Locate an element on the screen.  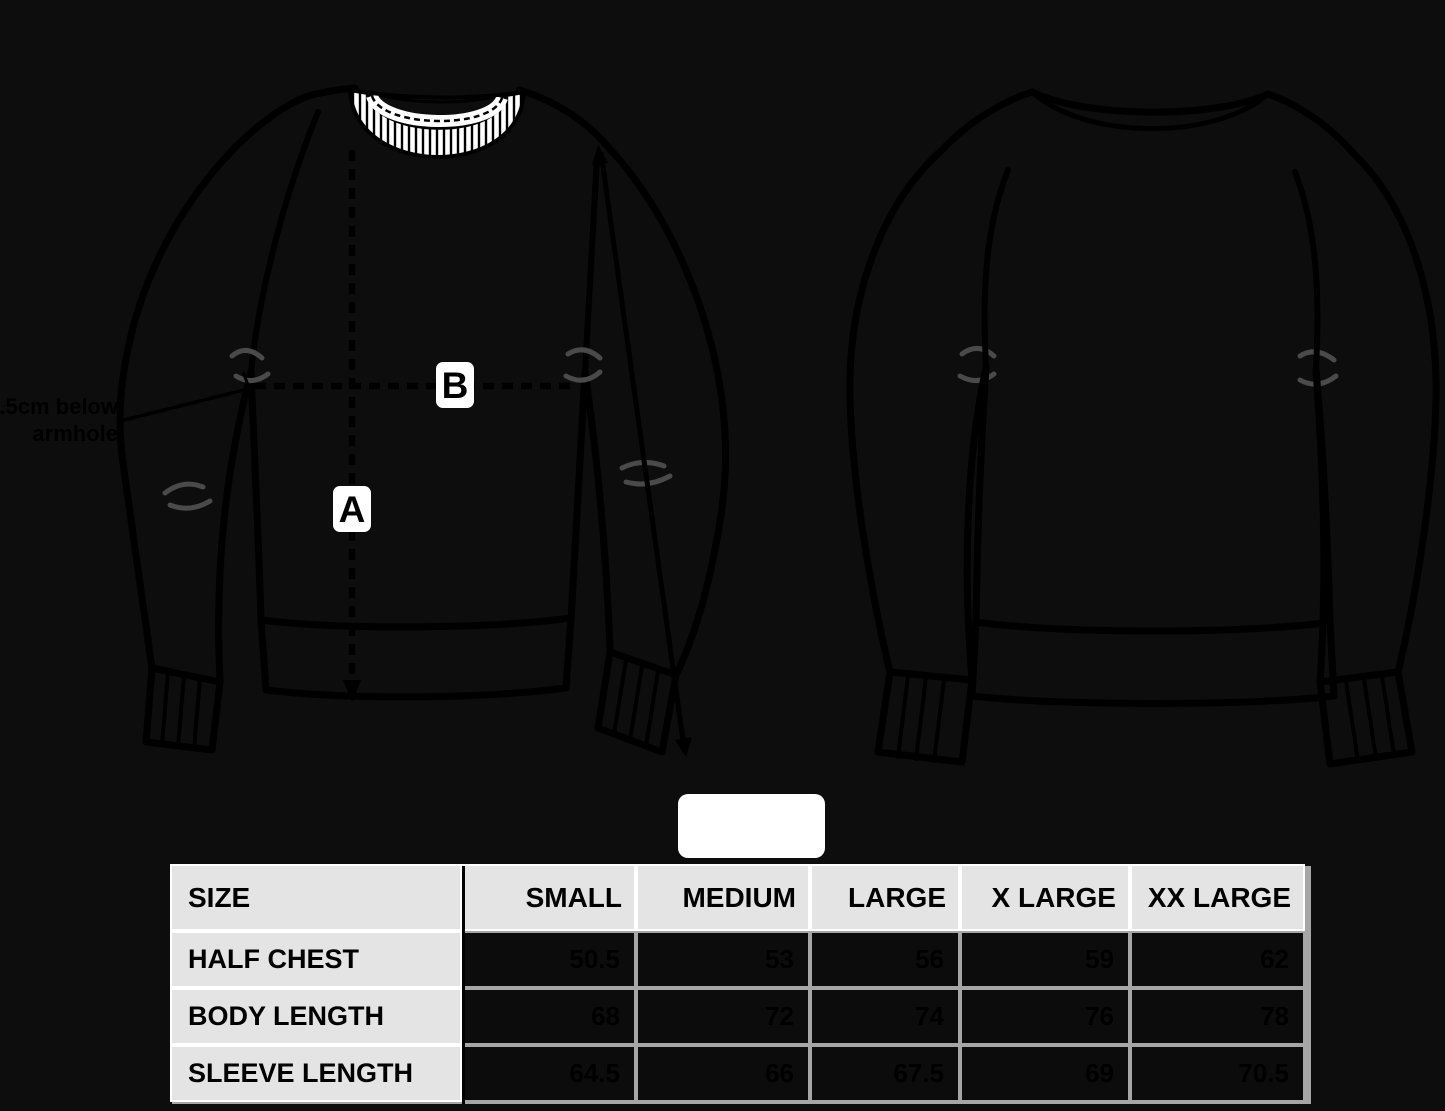
row-label-body-length: BODY LENGTH is located at coordinates (316, 1016).